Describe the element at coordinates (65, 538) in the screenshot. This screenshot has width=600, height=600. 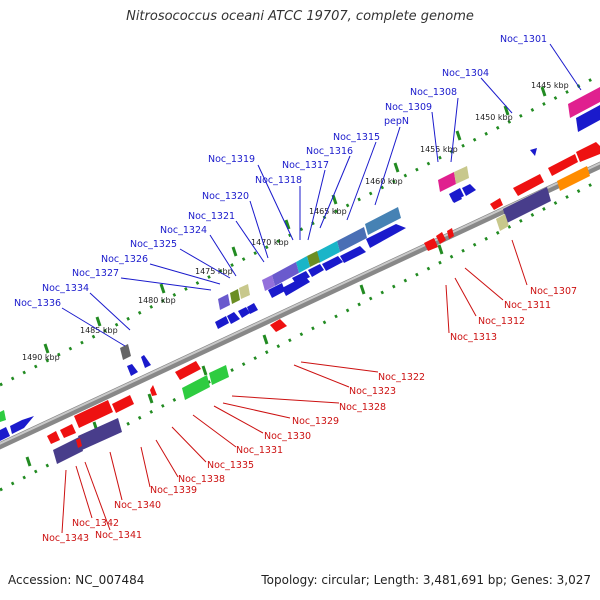
I see `gene-label-bottom: Noc_1343` at that location.